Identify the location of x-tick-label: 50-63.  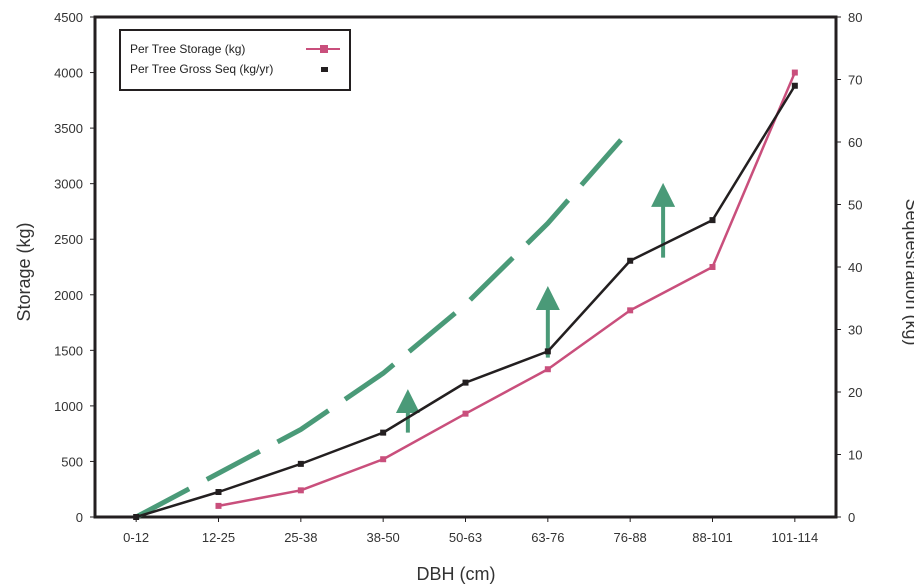
(465, 537).